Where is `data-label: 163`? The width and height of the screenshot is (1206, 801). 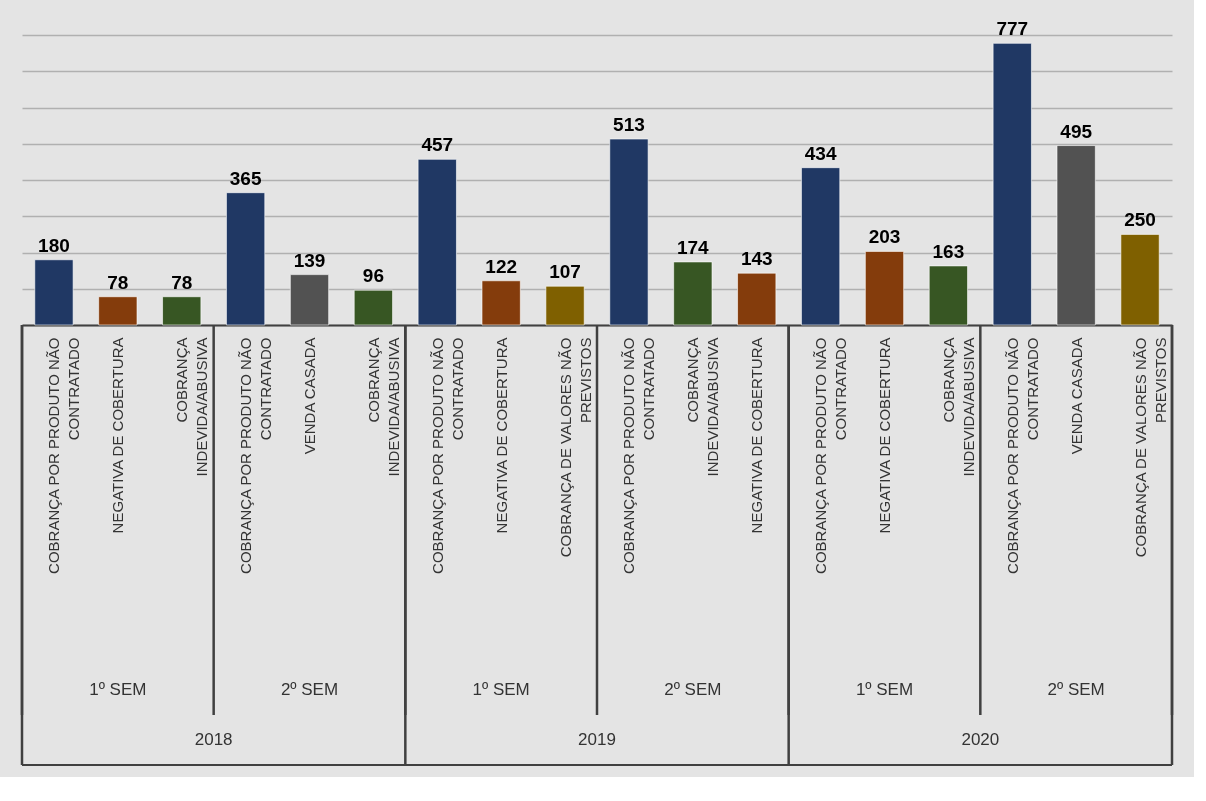 data-label: 163 is located at coordinates (948, 251).